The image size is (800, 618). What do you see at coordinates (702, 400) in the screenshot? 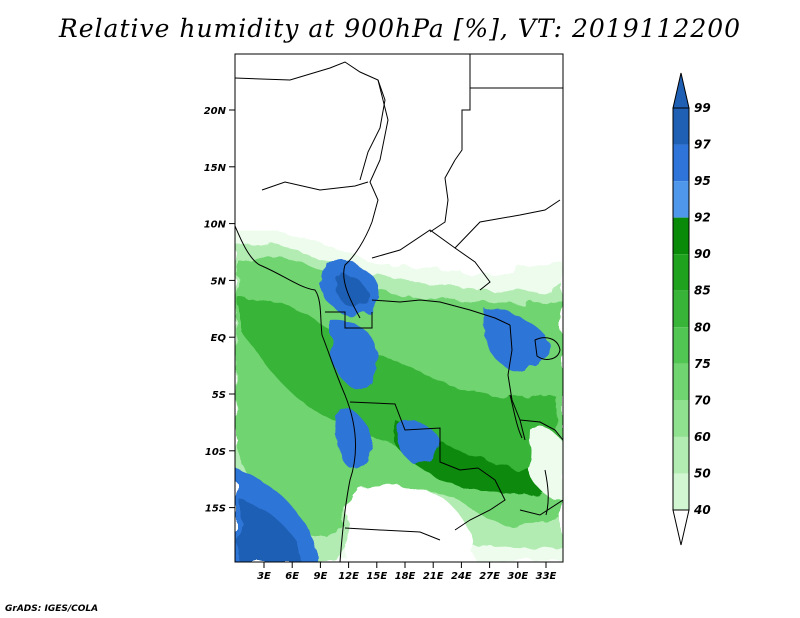
I see `colorbar-label: 70` at bounding box center [702, 400].